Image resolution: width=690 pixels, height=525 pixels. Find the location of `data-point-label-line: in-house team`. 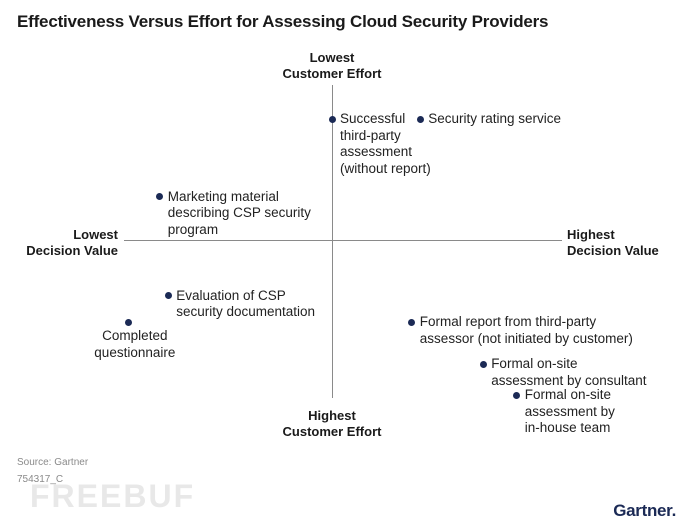

data-point-label-line: in-house team is located at coordinates (567, 427).